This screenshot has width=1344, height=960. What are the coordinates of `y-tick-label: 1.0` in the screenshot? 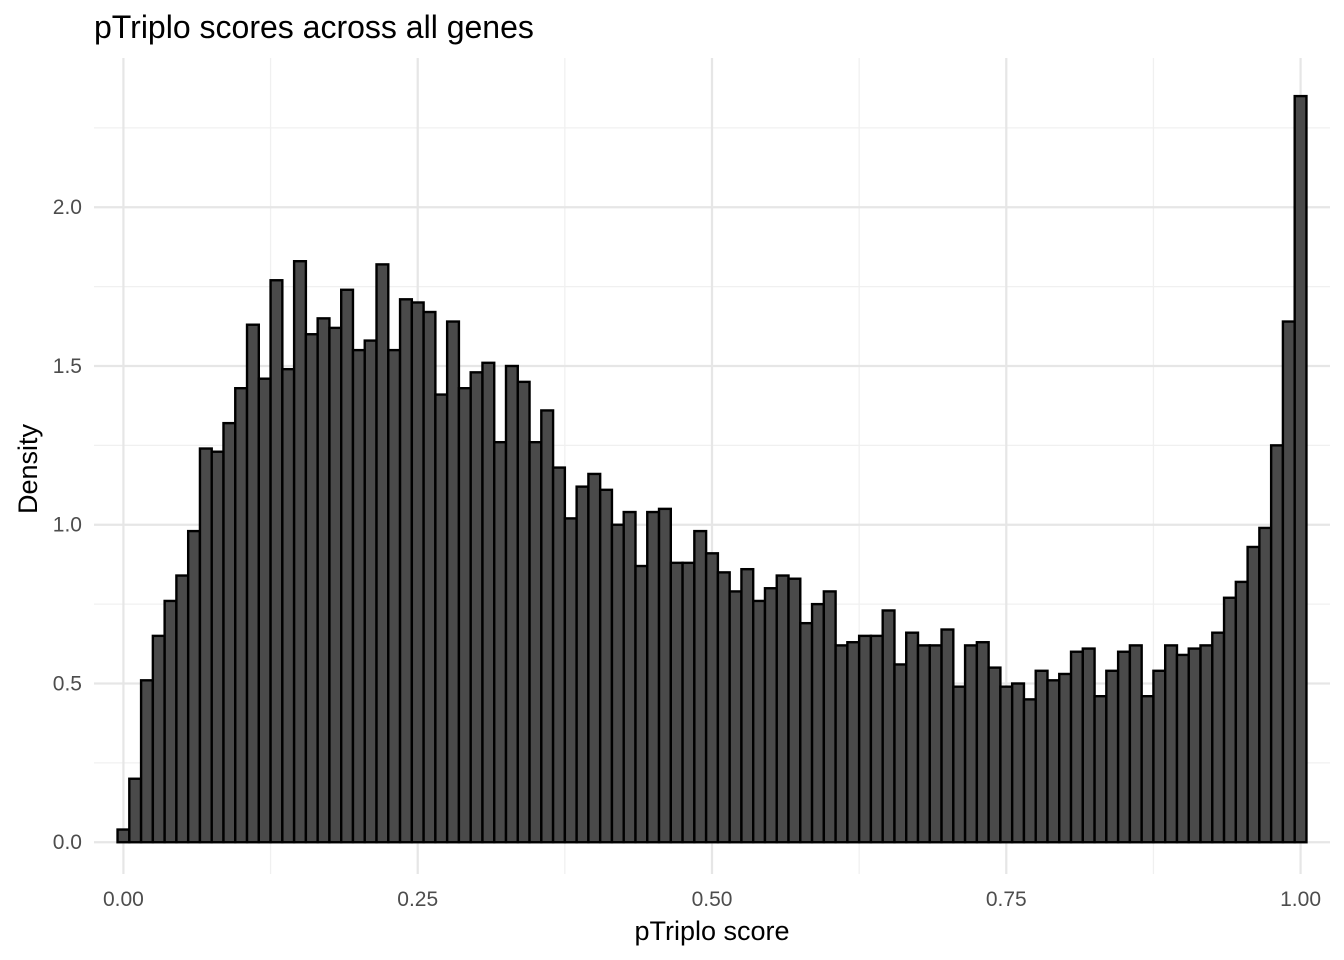 It's located at (67, 525).